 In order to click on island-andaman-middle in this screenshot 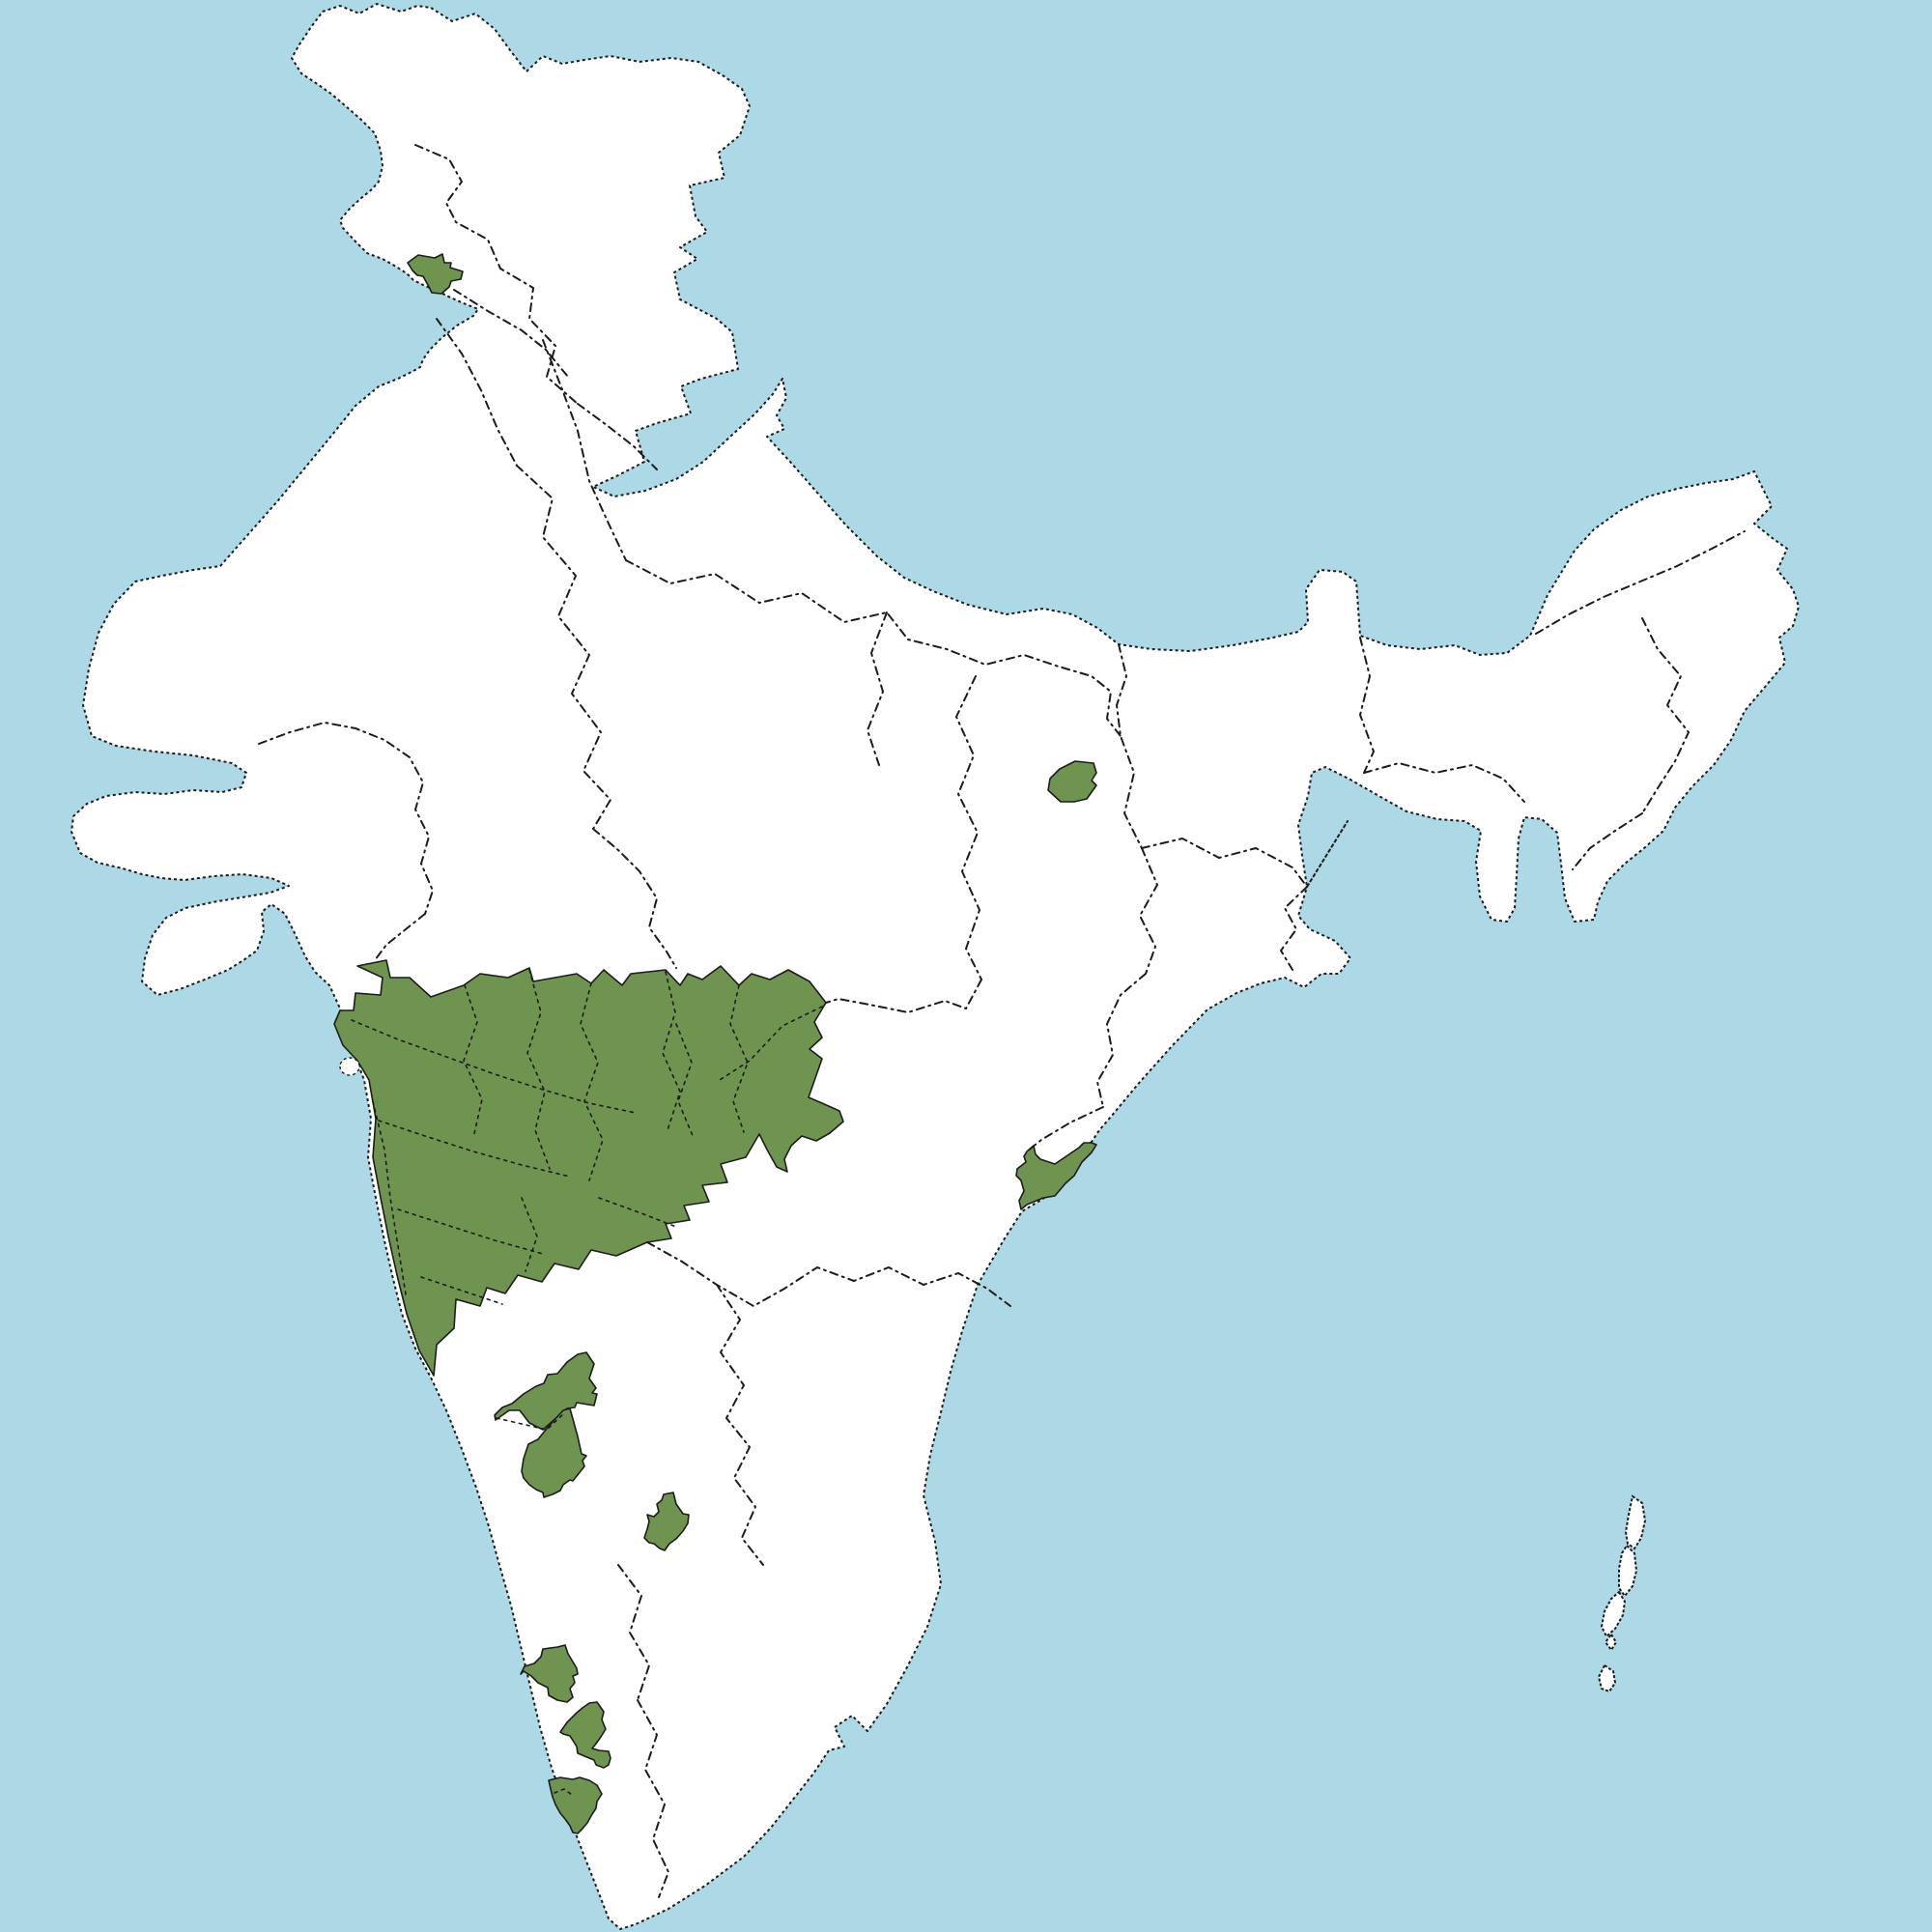, I will do `click(1628, 1571)`.